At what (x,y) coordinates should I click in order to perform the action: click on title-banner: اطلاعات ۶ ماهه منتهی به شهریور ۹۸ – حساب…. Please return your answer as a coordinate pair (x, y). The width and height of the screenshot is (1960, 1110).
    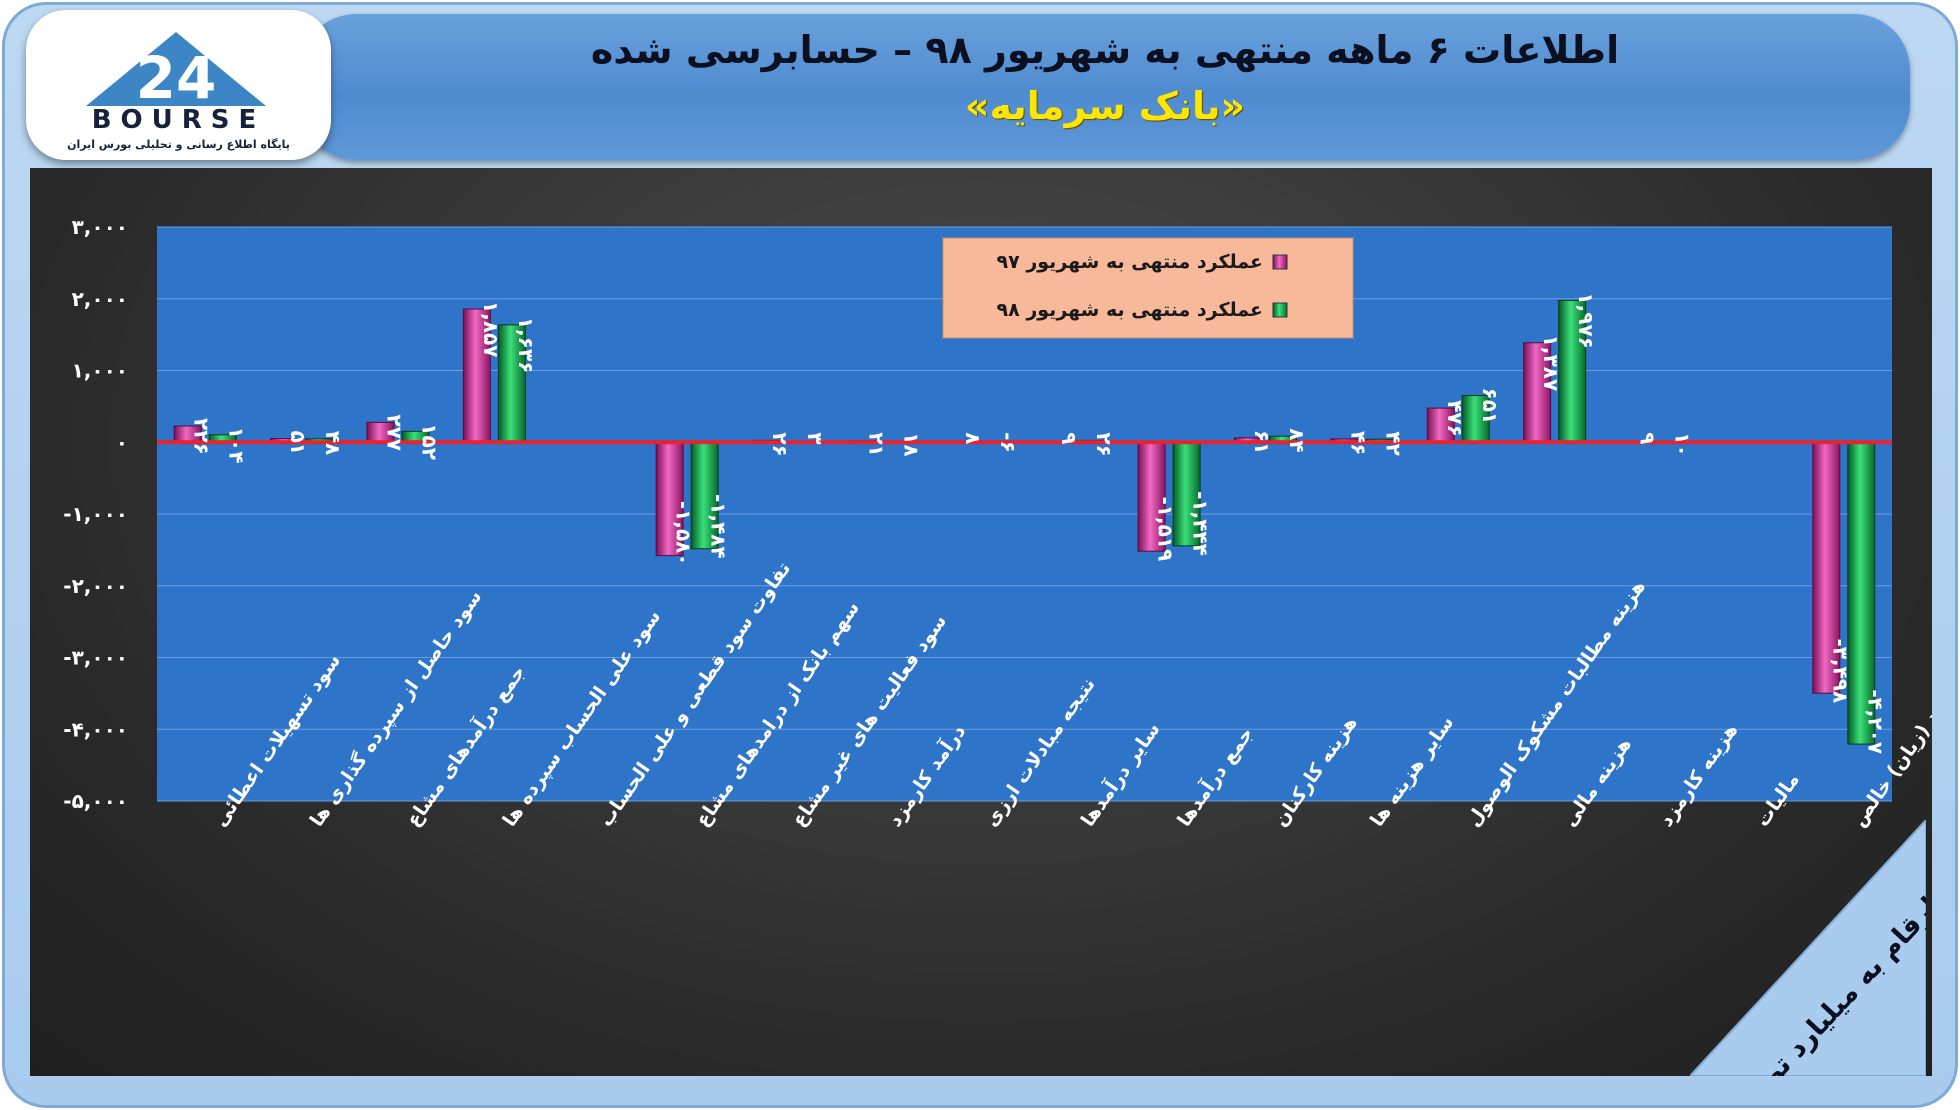
    Looking at the image, I should click on (1105, 87).